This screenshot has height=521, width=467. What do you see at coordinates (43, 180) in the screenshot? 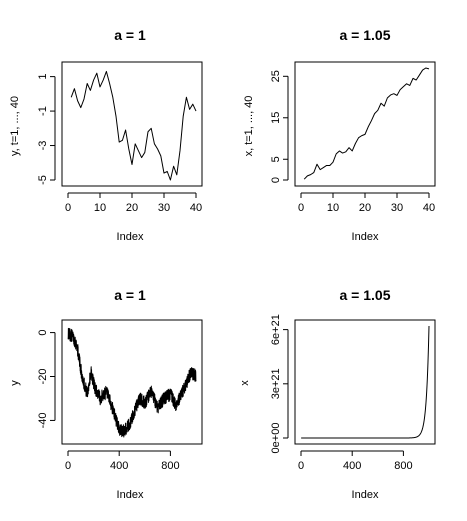
I see `panel-1-y-tick-label: -5` at bounding box center [43, 180].